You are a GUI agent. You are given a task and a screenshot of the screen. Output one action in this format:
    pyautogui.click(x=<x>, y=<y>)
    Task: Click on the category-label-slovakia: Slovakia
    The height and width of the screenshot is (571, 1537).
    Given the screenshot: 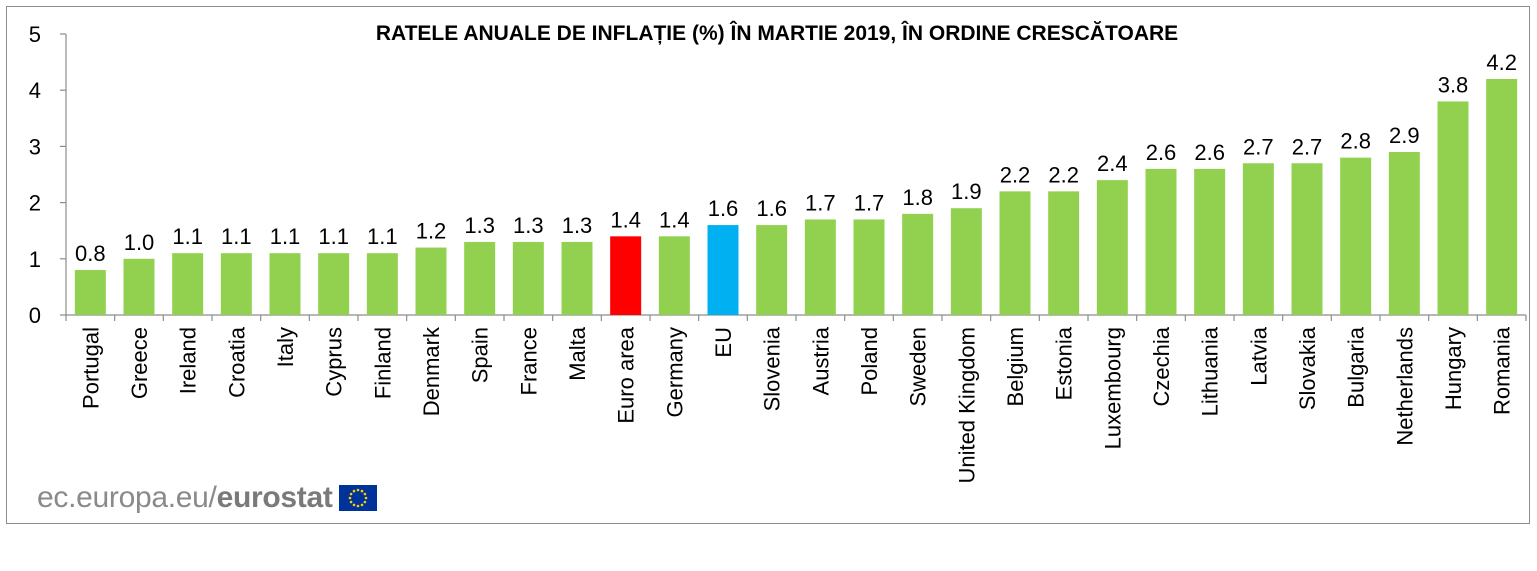 What is the action you would take?
    pyautogui.click(x=1307, y=368)
    